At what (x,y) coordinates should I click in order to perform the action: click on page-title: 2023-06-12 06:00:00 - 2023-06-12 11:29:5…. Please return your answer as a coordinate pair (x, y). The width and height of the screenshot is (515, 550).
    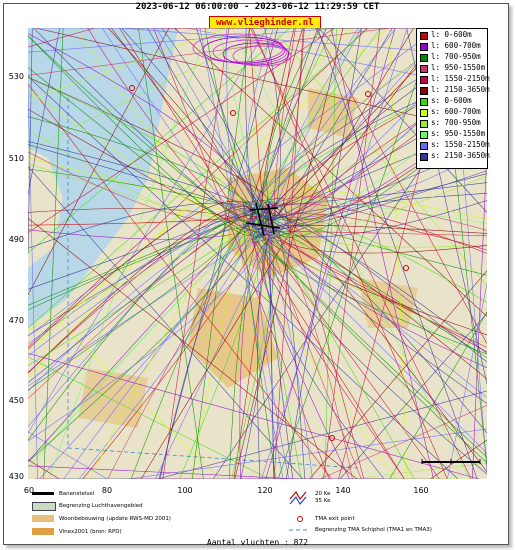
    Looking at the image, I should click on (257, 7).